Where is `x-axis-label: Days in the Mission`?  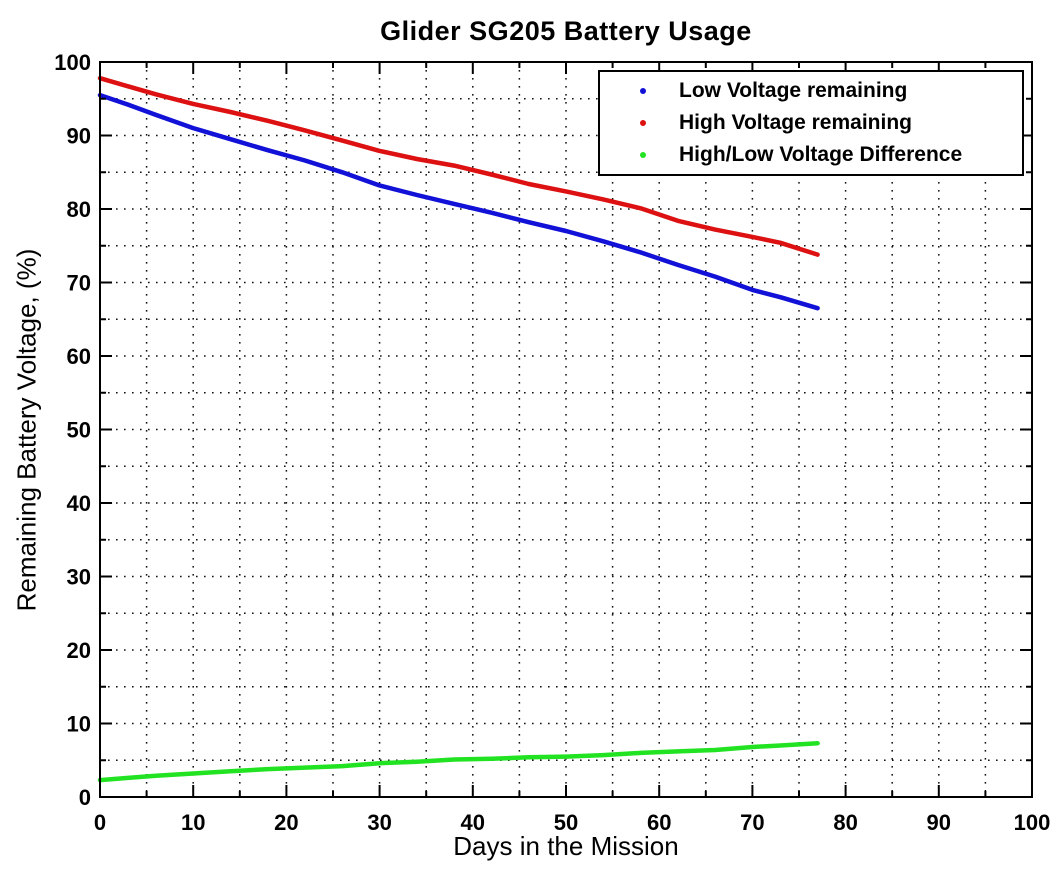 x-axis-label: Days in the Mission is located at coordinates (566, 846).